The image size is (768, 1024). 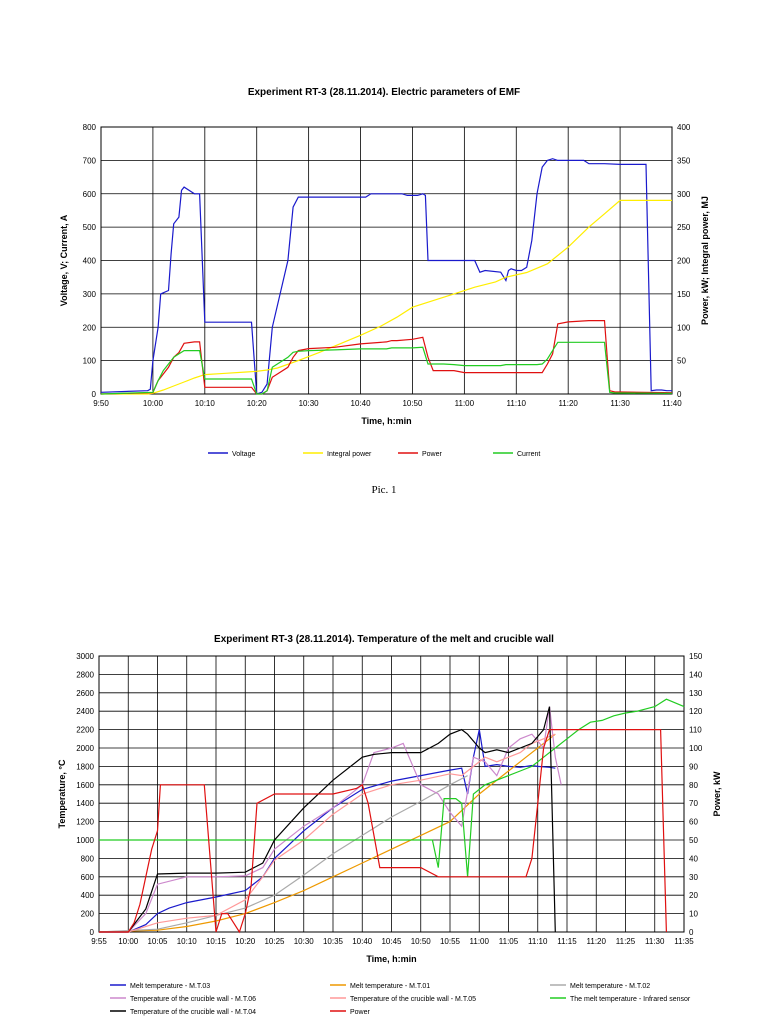 What do you see at coordinates (610, 986) in the screenshot?
I see `legend-label: Melt temperature - M.T.02` at bounding box center [610, 986].